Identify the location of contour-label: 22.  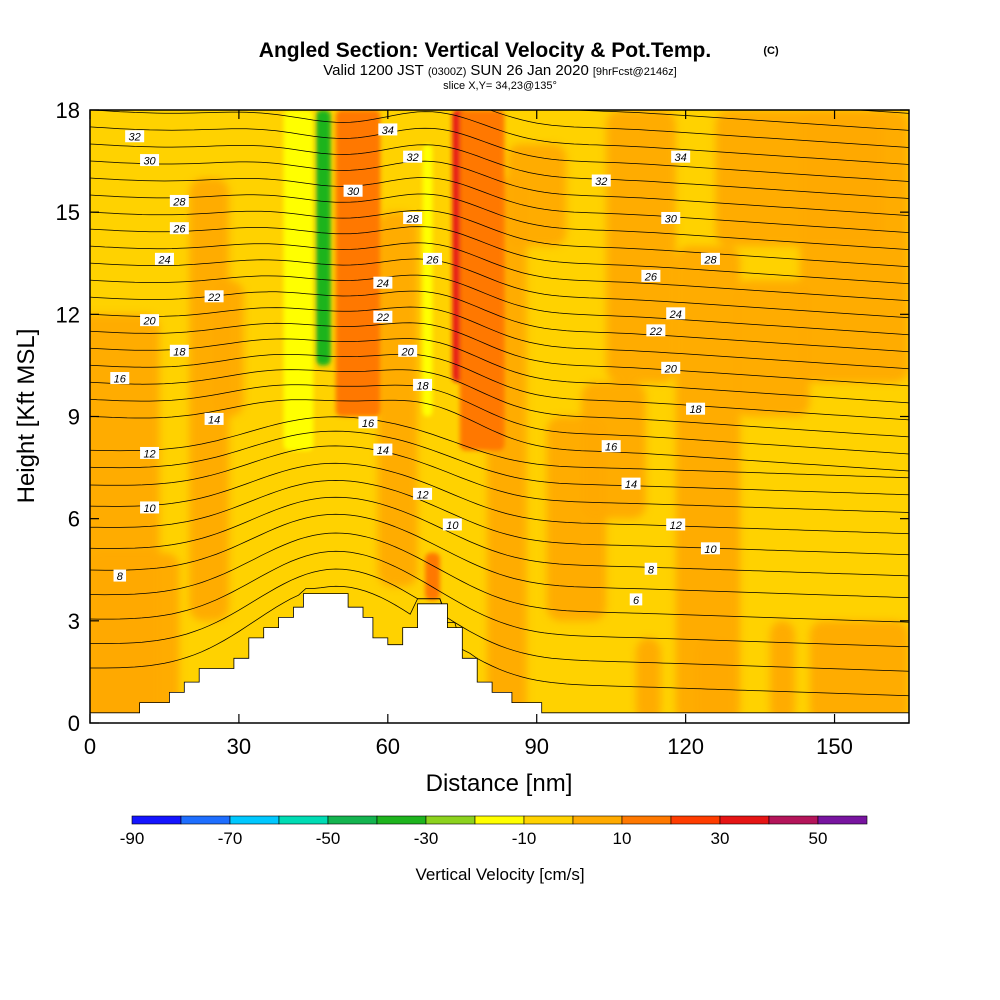
(214, 297).